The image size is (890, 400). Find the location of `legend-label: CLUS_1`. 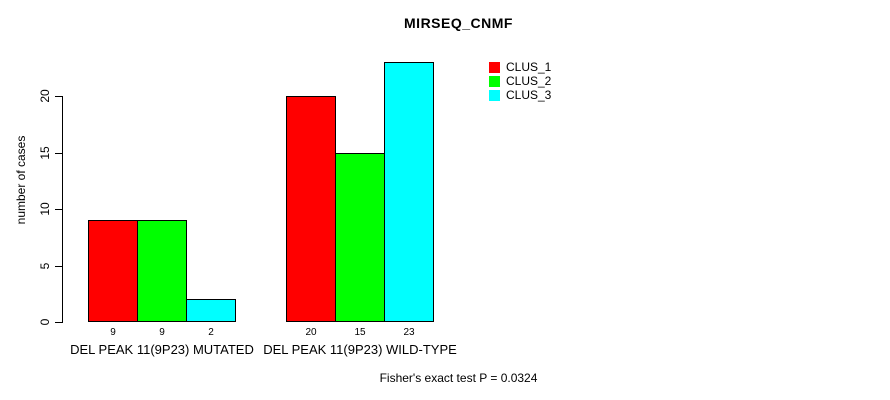

legend-label: CLUS_1 is located at coordinates (529, 67).